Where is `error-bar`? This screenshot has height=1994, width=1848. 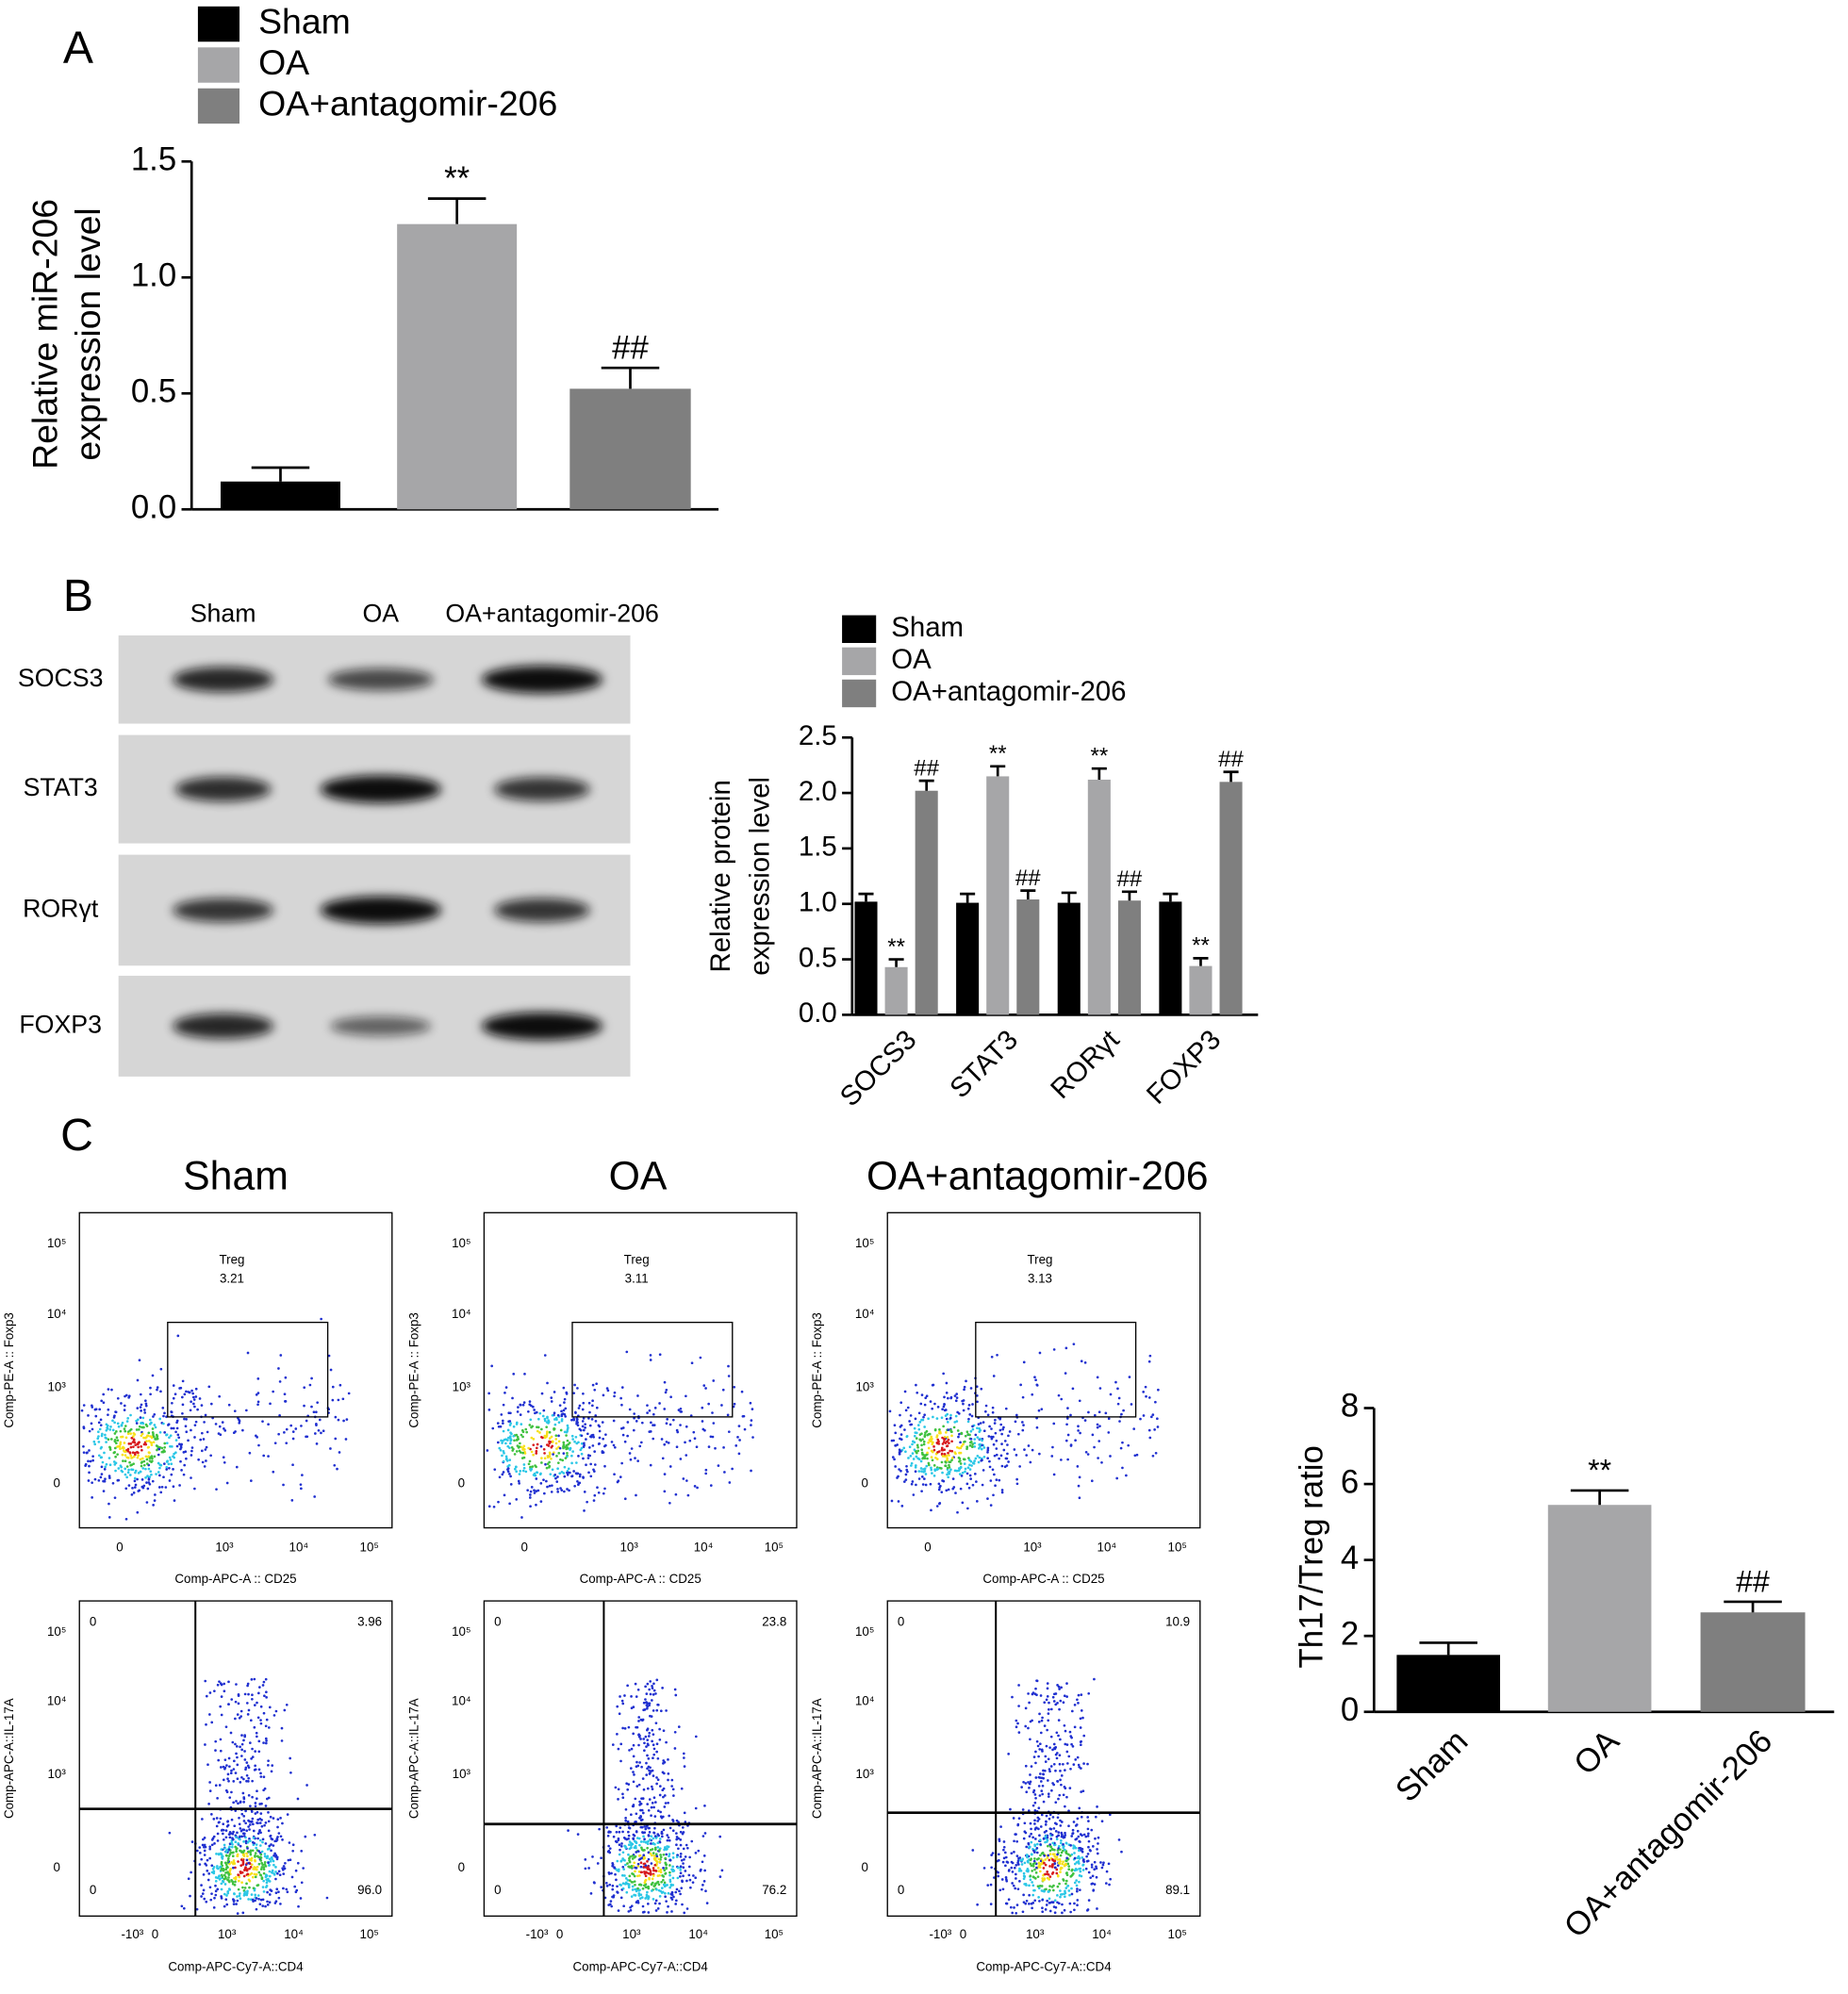
error-bar is located at coordinates (1599, 1497).